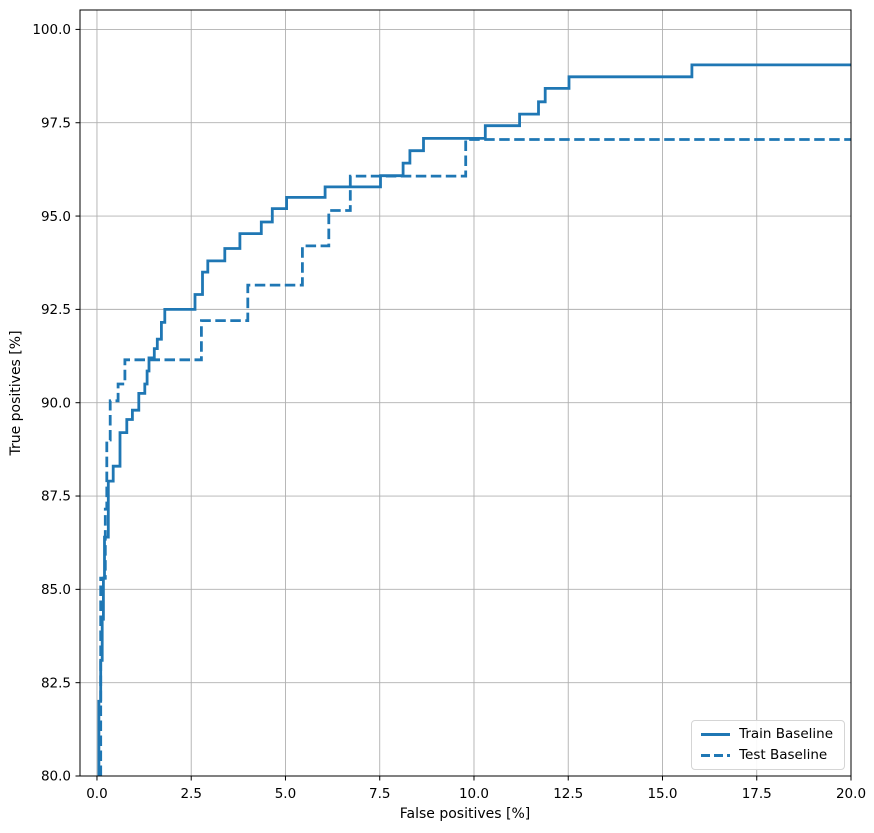  I want to click on y-tick-label: 90.0, so click(56, 403).